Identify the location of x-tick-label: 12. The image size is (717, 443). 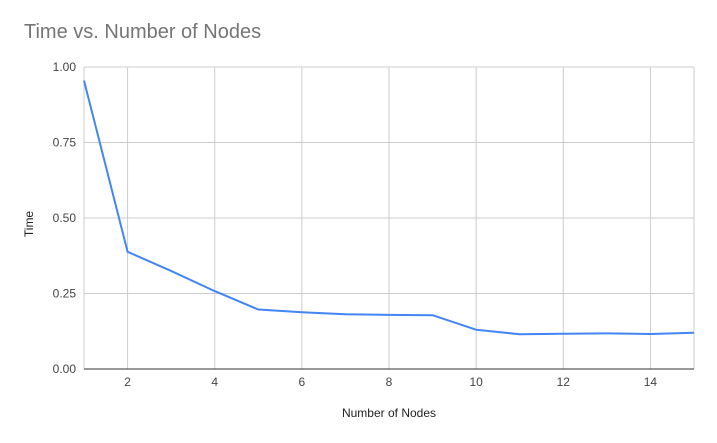
(564, 382).